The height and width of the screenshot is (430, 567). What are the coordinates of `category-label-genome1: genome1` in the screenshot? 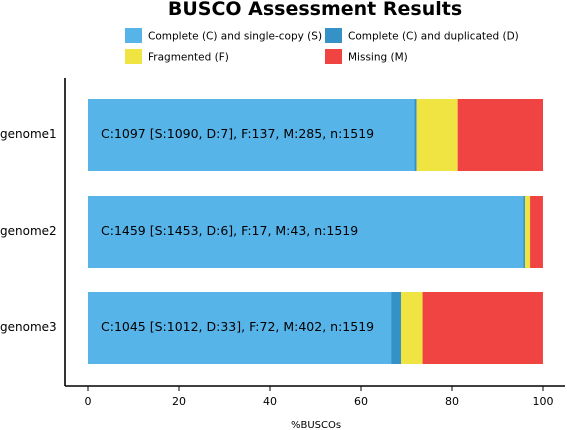 It's located at (28, 134).